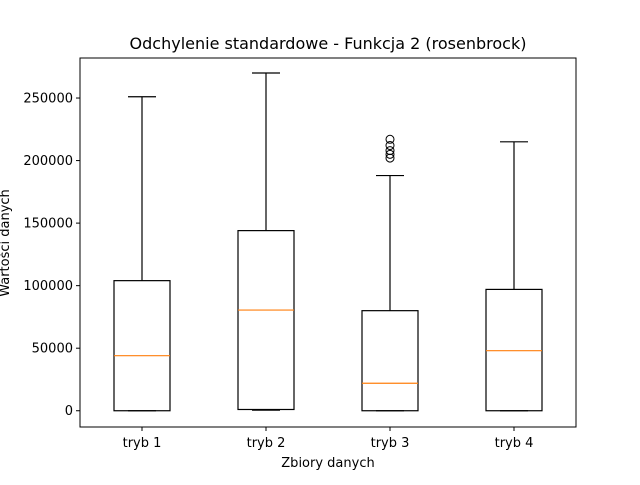 This screenshot has width=640, height=485. Describe the element at coordinates (69, 411) in the screenshot. I see `y-tick-label: 0` at that location.